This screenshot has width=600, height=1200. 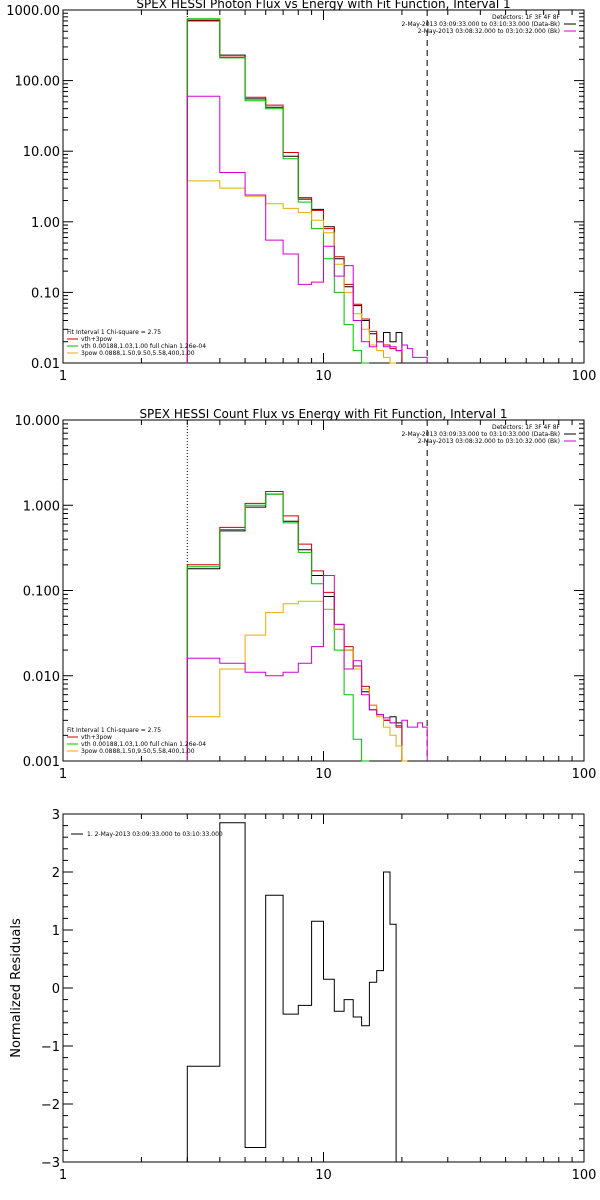 I want to click on y-tick-label: 2, so click(x=56, y=873).